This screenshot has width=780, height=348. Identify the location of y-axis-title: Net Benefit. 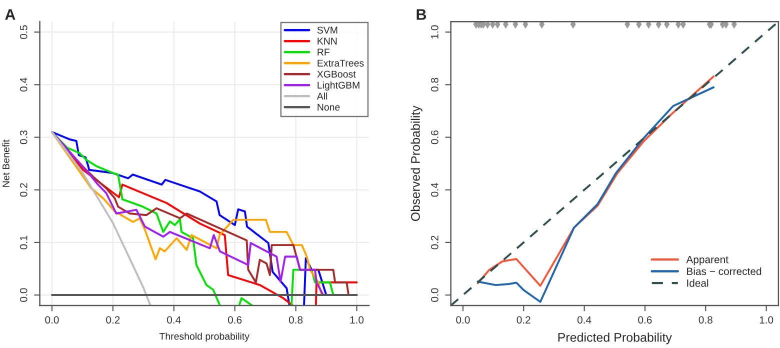
(6, 163).